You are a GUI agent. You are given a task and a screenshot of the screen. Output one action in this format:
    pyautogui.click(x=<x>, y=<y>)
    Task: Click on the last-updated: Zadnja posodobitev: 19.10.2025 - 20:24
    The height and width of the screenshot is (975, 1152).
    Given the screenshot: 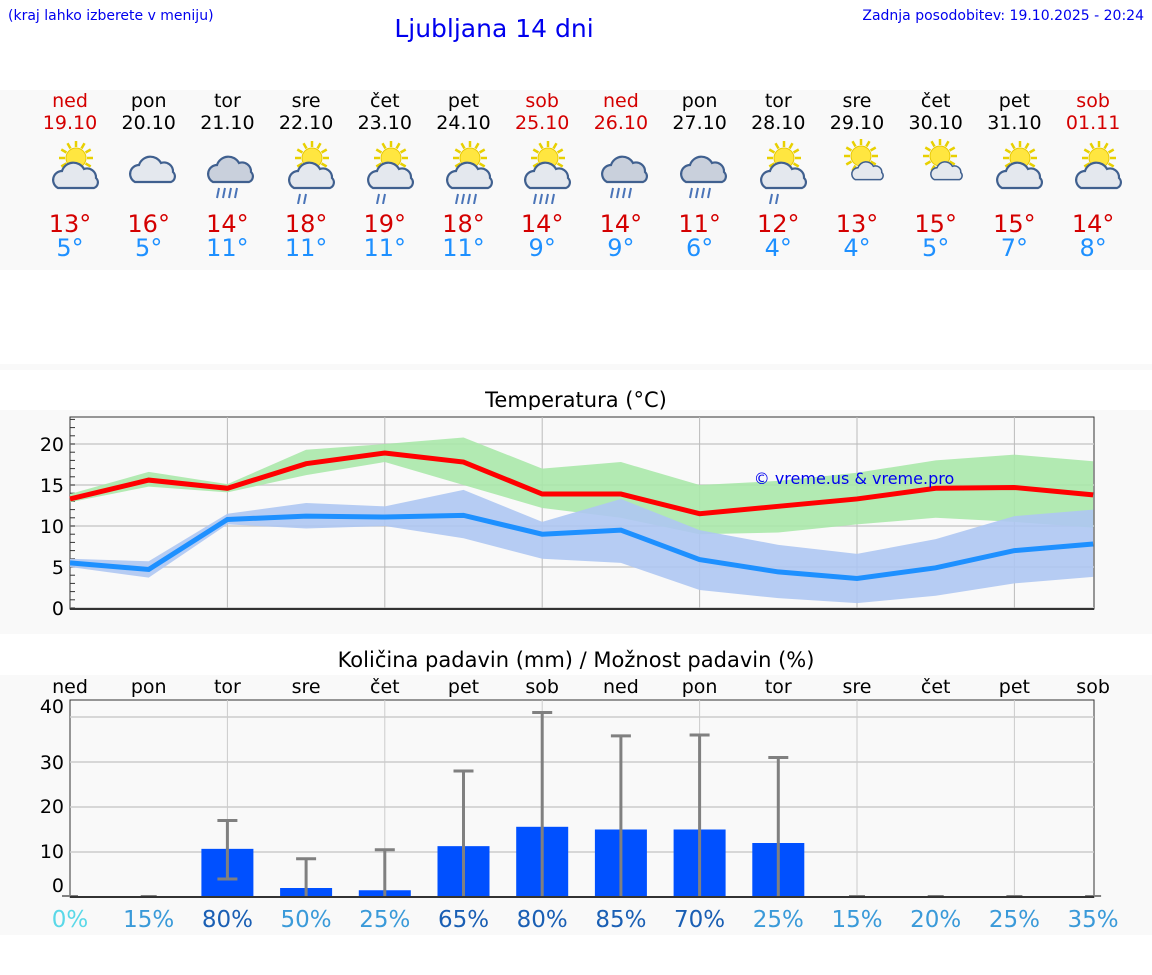 What is the action you would take?
    pyautogui.click(x=1003, y=16)
    